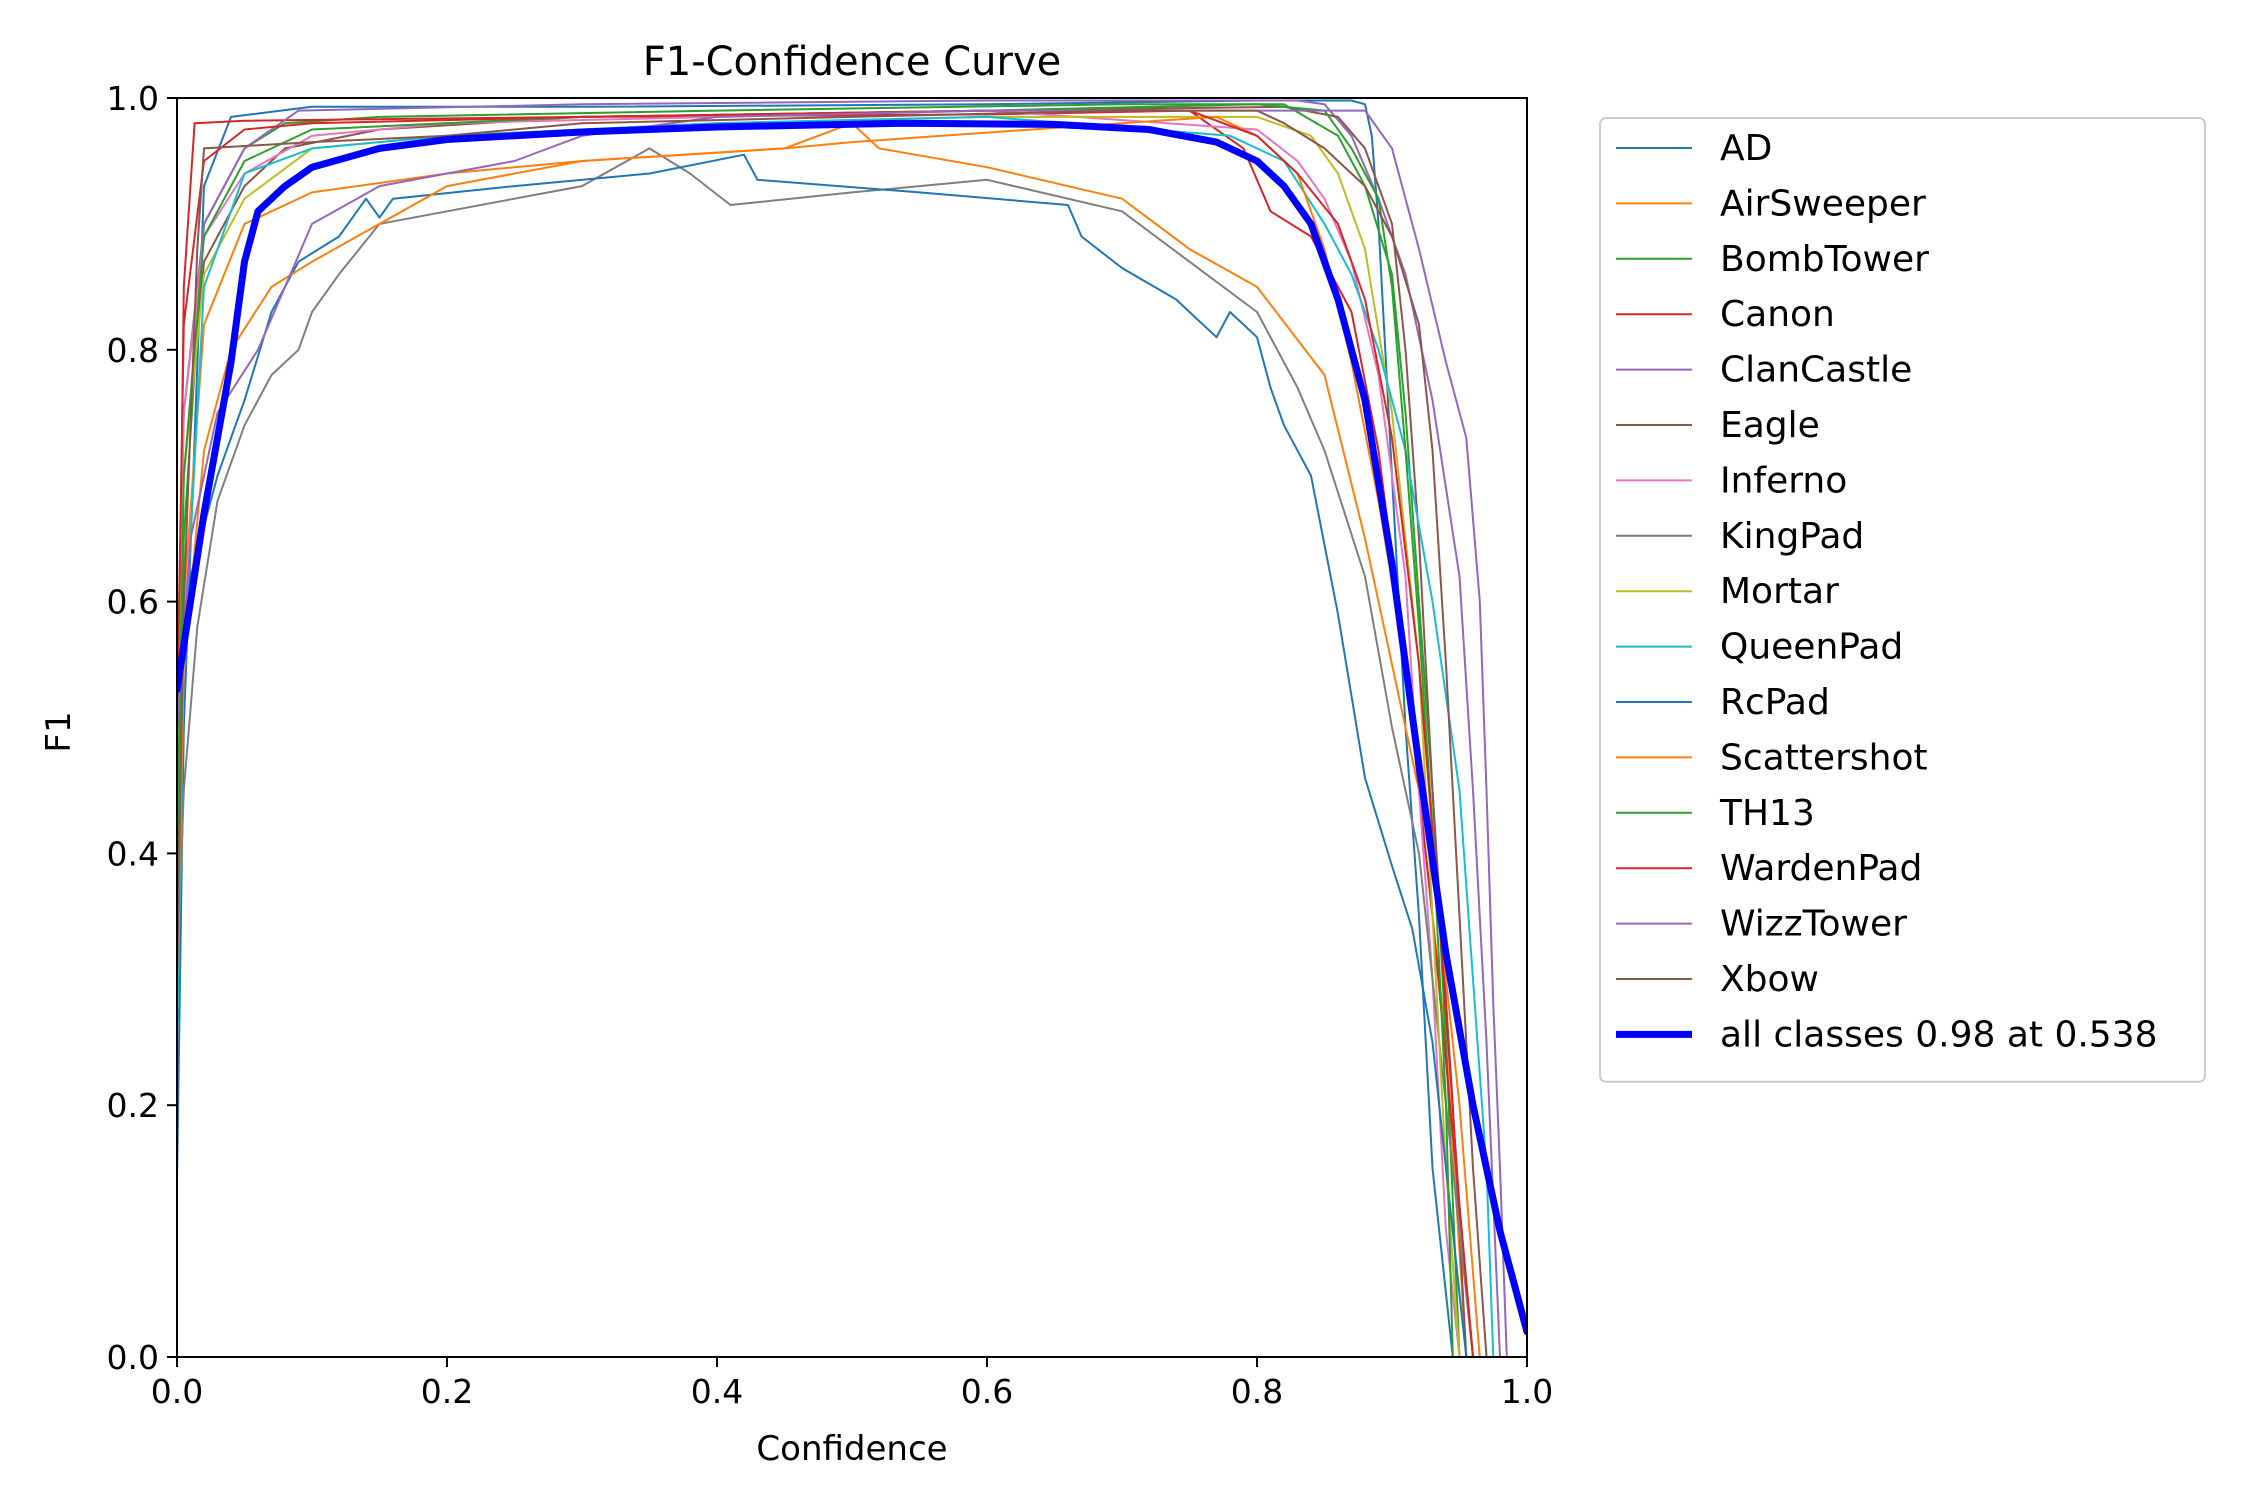  What do you see at coordinates (1824, 259) in the screenshot?
I see `legend-label: BombTower` at bounding box center [1824, 259].